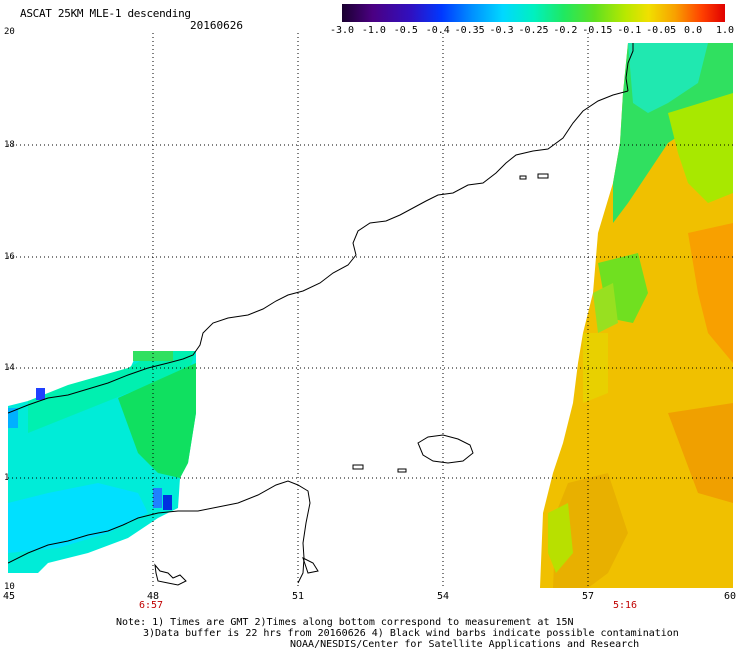  What do you see at coordinates (9, 257) in the screenshot?
I see `lat-label-16: 16` at bounding box center [9, 257].